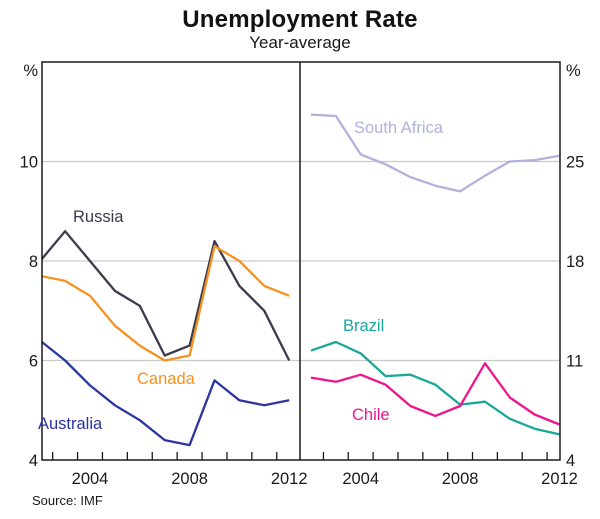  Describe the element at coordinates (371, 415) in the screenshot. I see `series-label-chile: Chile` at that location.